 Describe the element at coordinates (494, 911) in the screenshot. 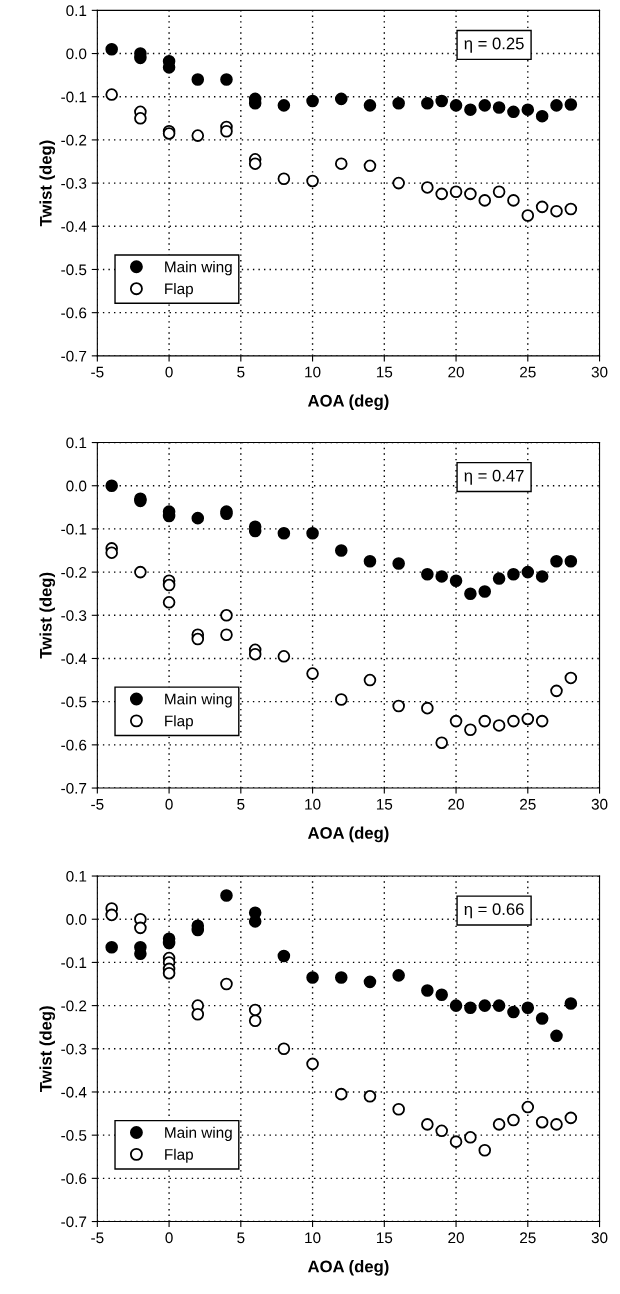

I see `annotation: η = 0.66` at that location.